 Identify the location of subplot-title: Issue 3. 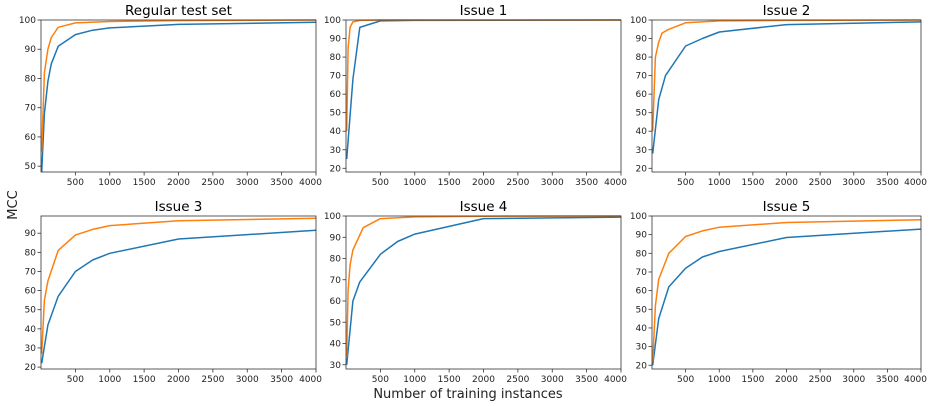
(179, 207).